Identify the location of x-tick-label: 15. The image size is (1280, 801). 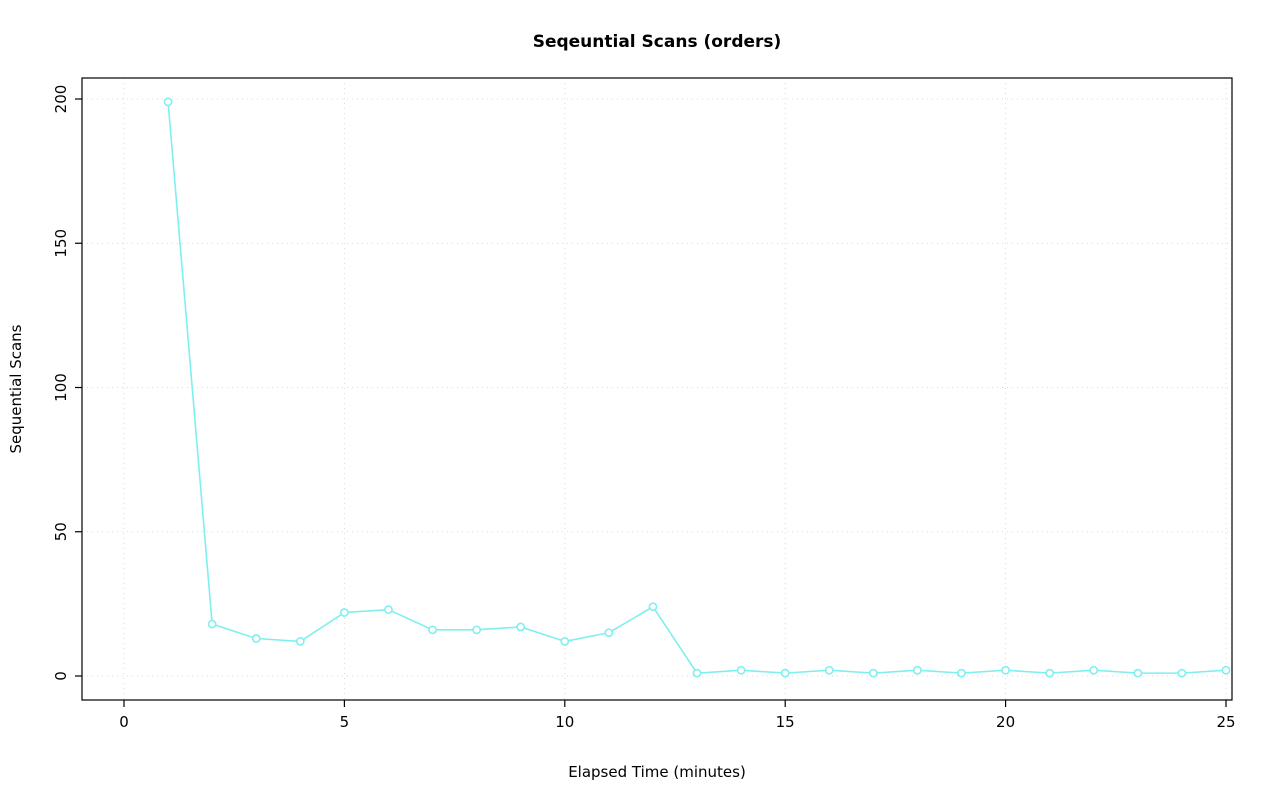
(785, 722).